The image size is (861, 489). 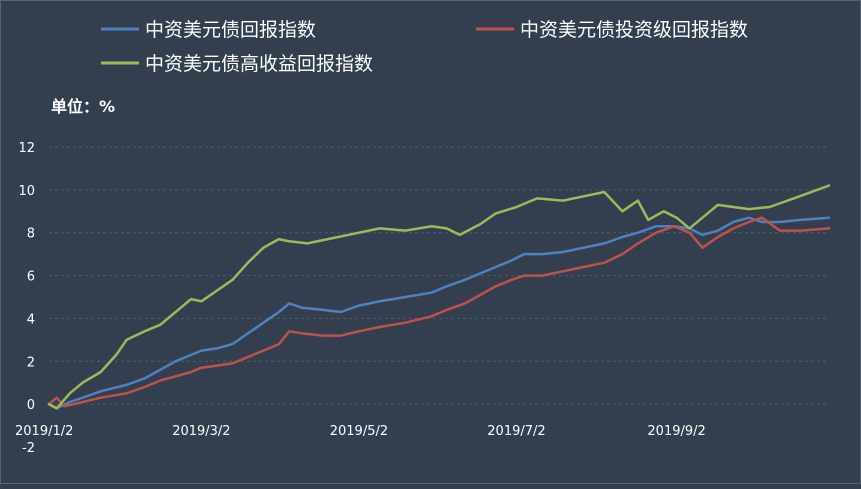 What do you see at coordinates (516, 431) in the screenshot?
I see `x-tick-label: 2019/7/2` at bounding box center [516, 431].